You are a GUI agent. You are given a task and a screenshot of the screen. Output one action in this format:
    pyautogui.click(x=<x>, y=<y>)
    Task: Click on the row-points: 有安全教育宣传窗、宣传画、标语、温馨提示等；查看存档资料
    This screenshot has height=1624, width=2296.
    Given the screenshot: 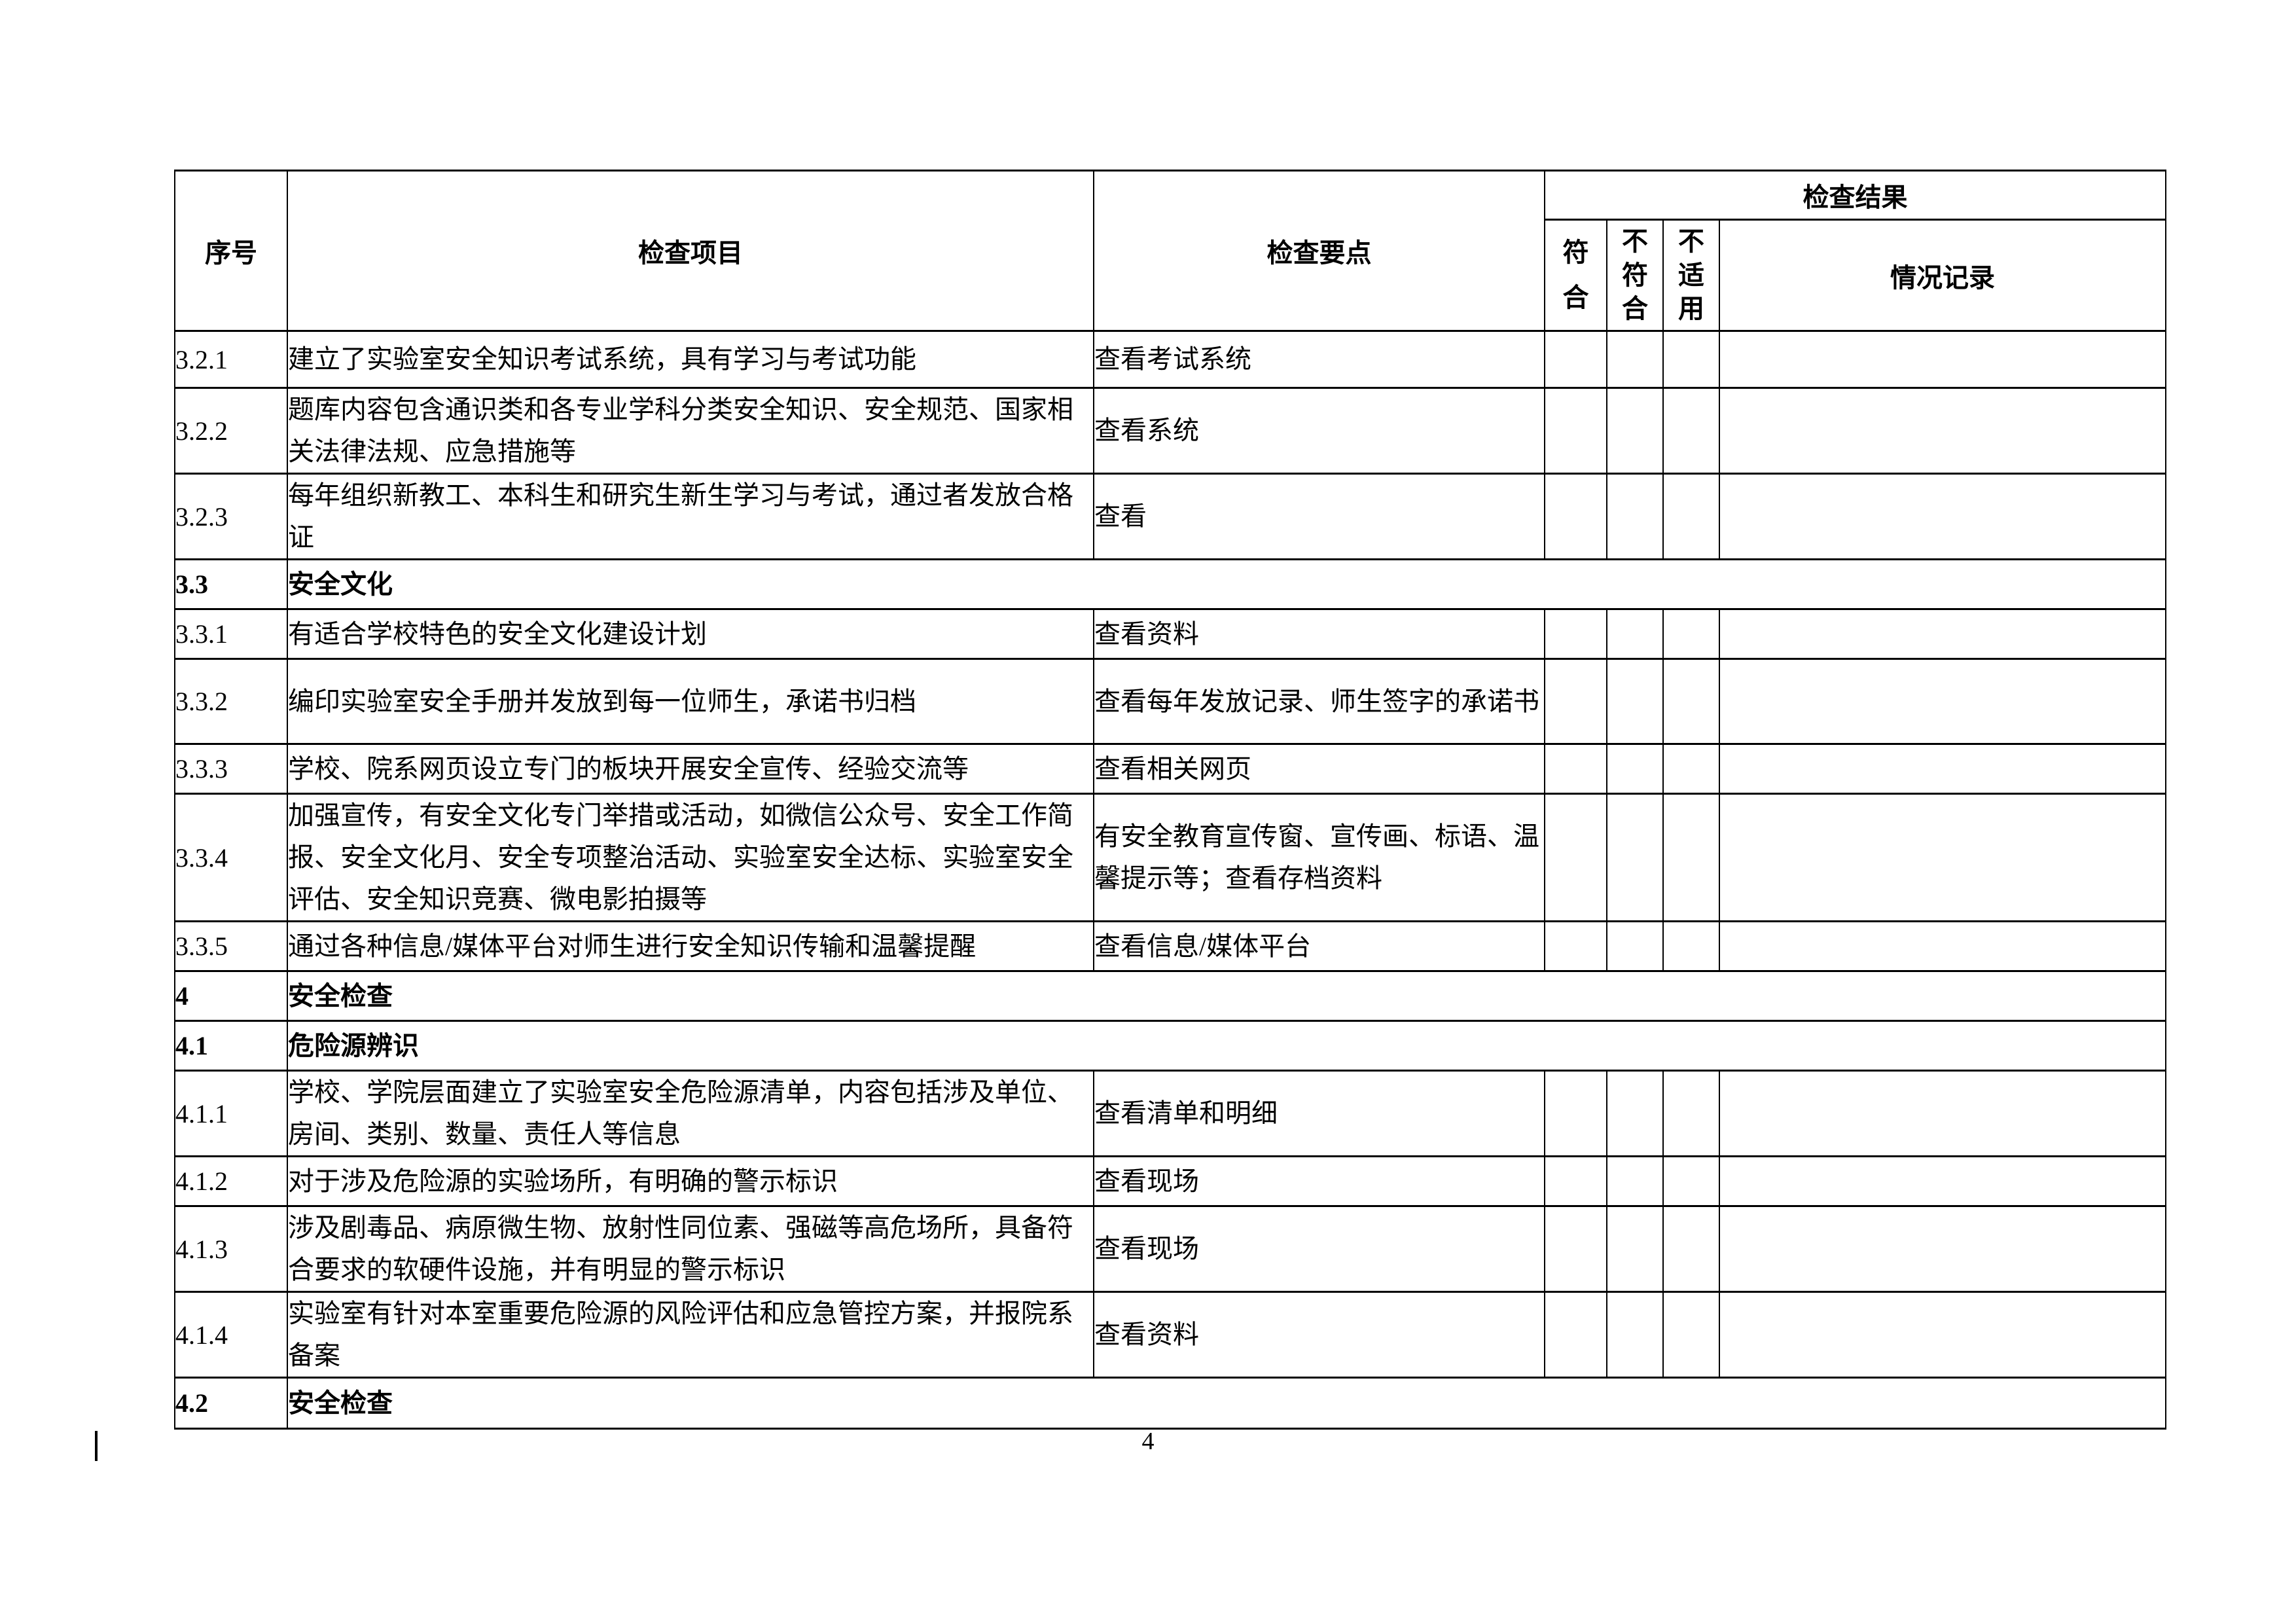 What is the action you would take?
    pyautogui.click(x=1319, y=857)
    